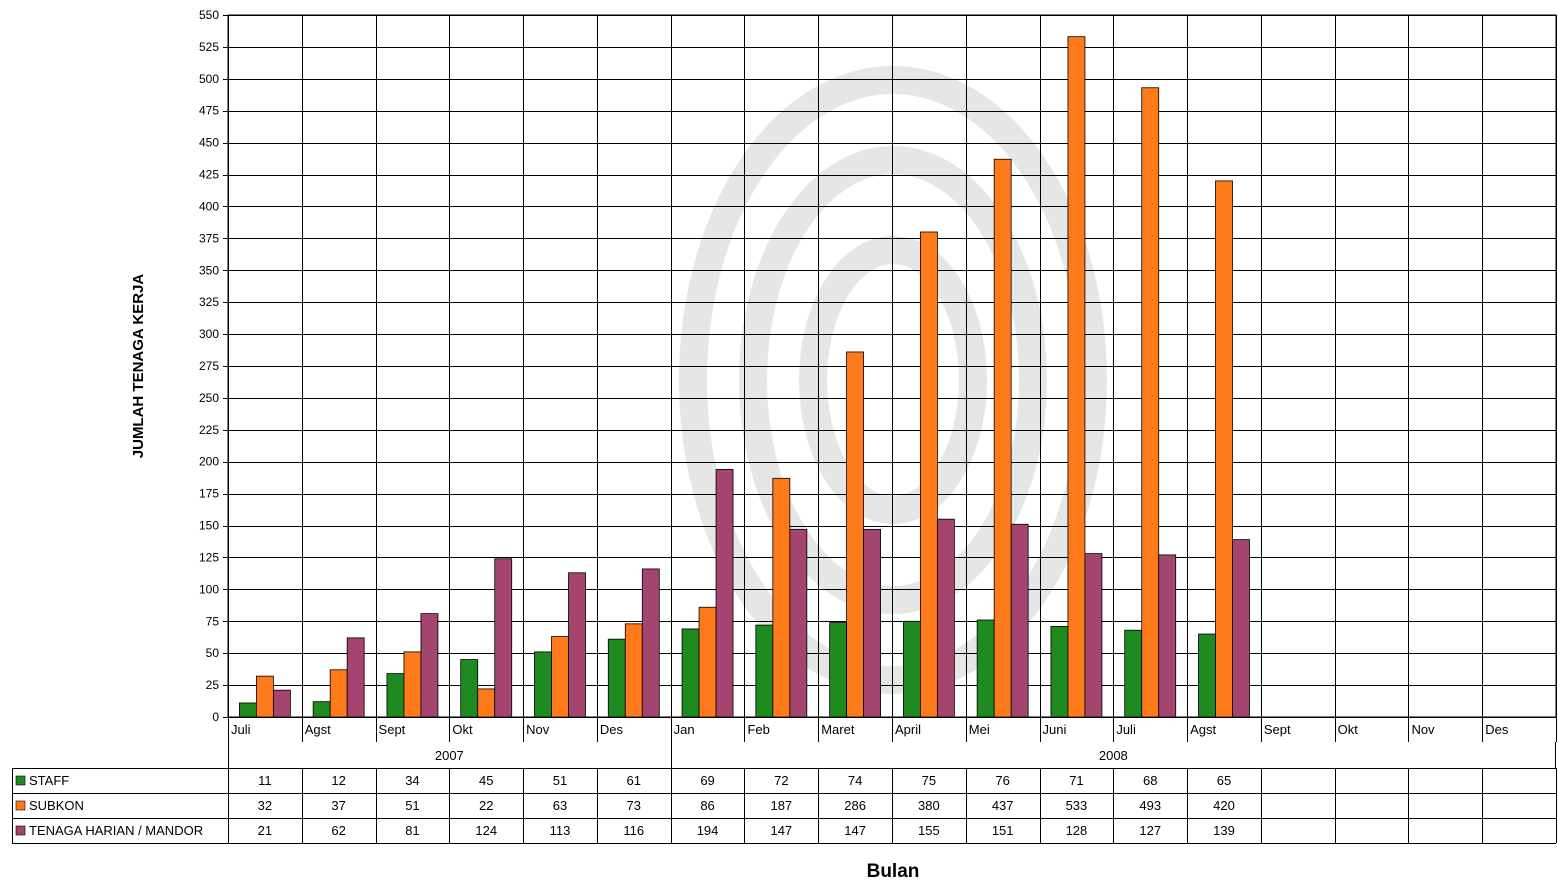 This screenshot has width=1558, height=883. I want to click on y-tick-label: 525, so click(209, 47).